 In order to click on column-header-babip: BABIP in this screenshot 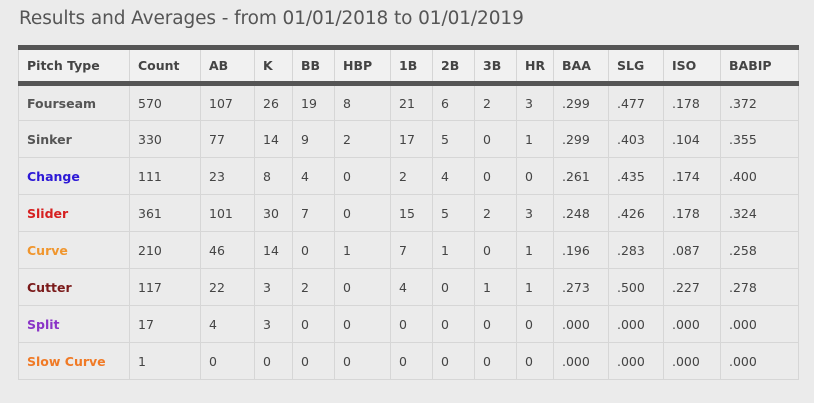, I will do `click(759, 65)`.